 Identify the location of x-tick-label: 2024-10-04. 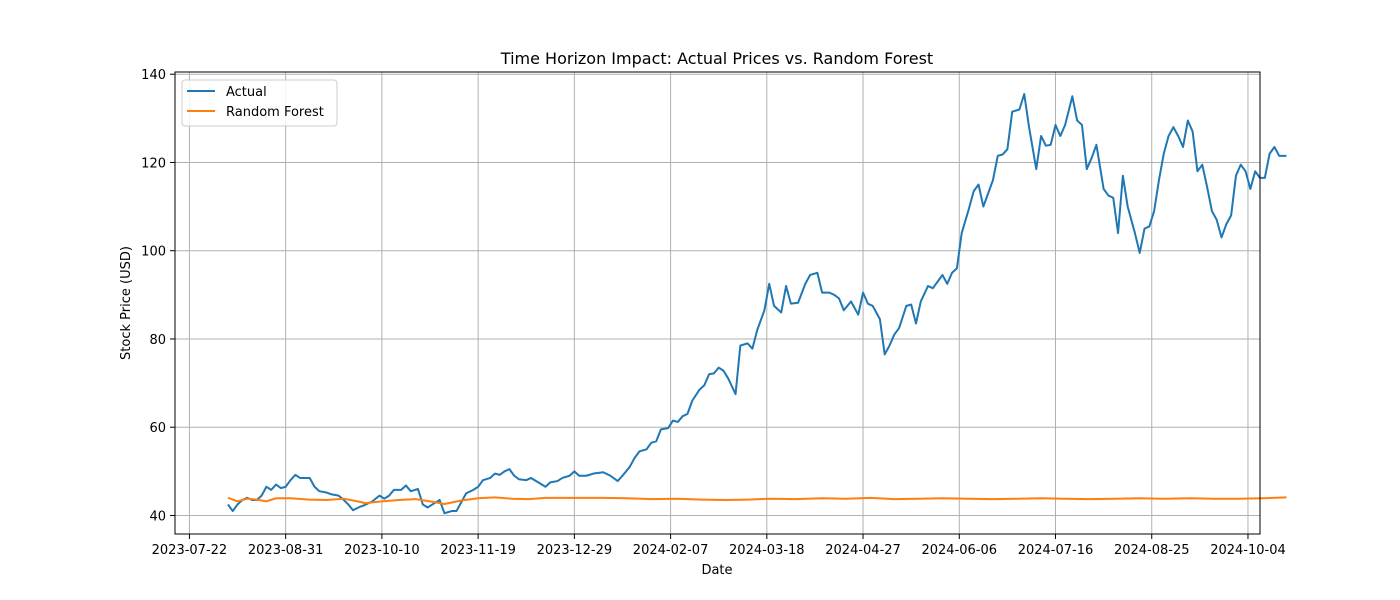
(1248, 550).